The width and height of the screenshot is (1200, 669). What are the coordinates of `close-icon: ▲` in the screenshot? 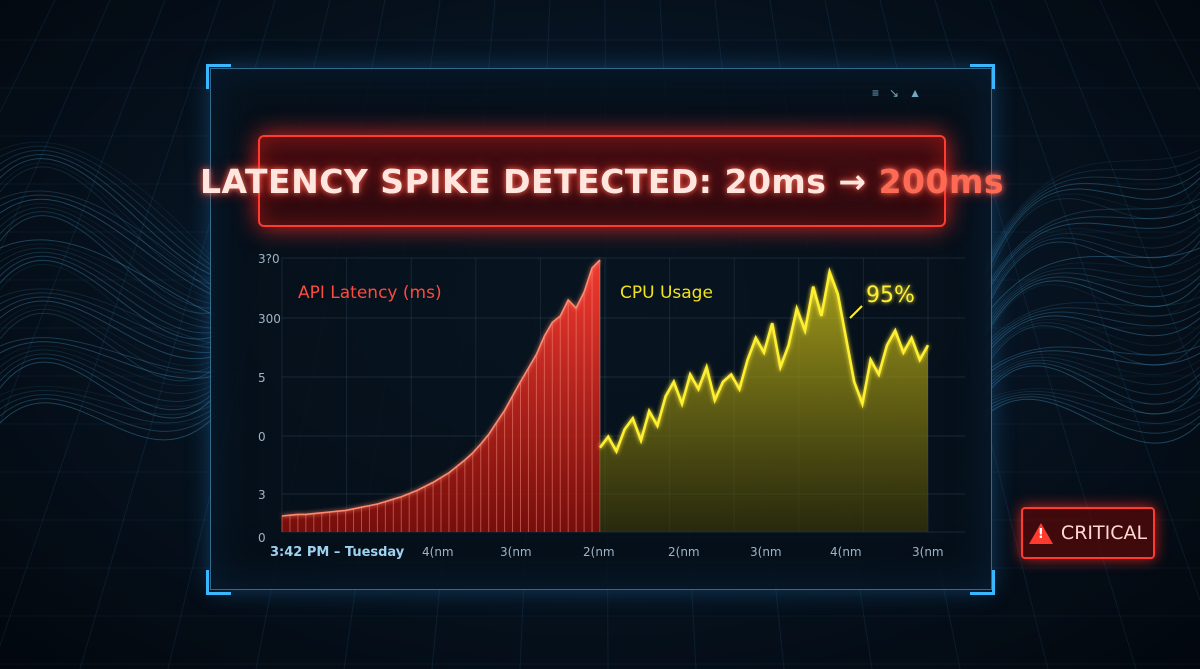 It's located at (920, 93).